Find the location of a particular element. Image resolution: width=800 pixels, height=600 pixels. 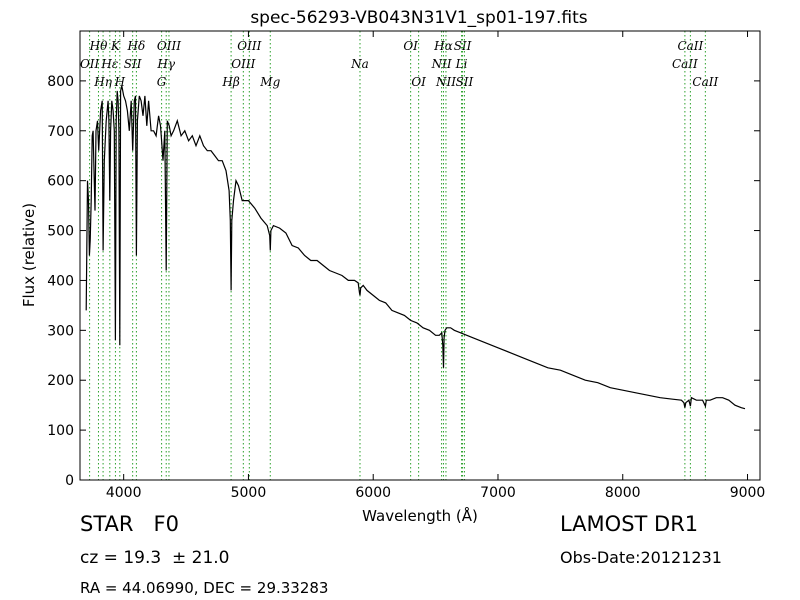

spectral-line-label: Li is located at coordinates (461, 64).